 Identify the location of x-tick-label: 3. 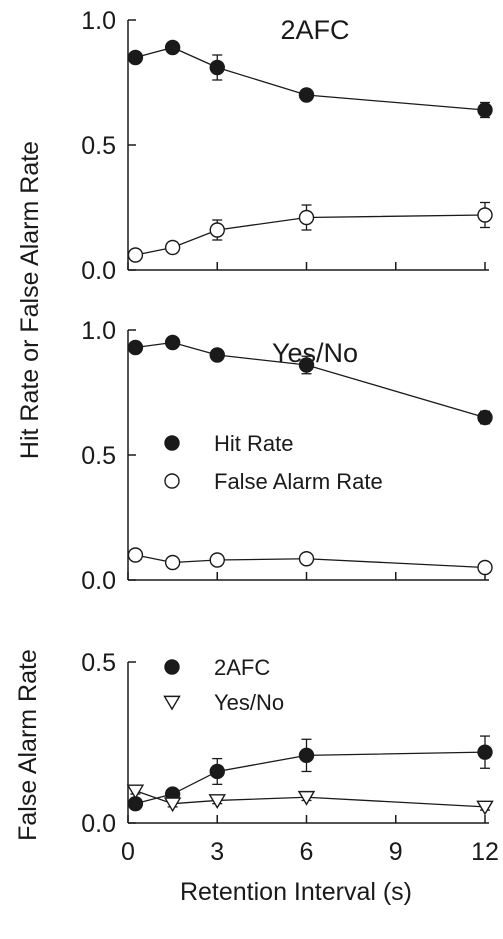
(217, 852).